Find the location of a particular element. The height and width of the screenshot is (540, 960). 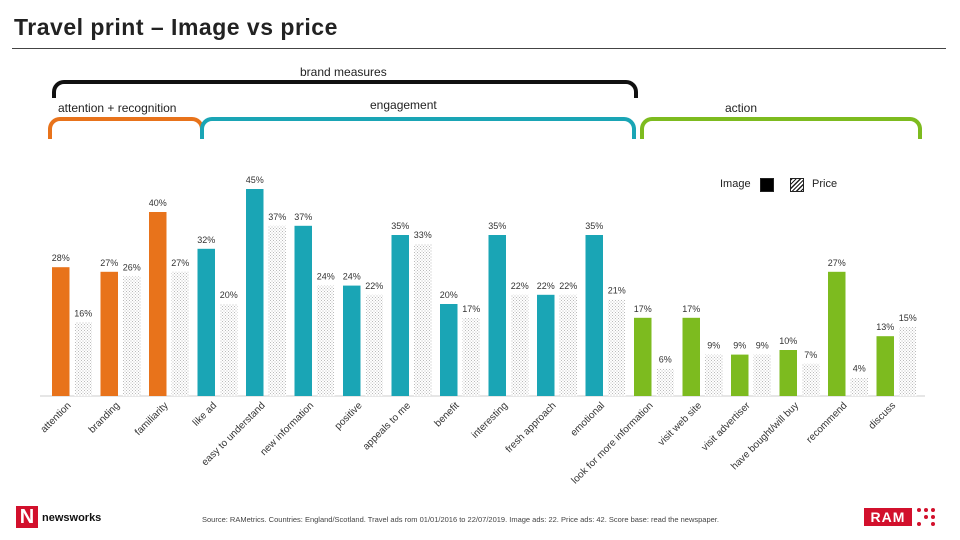

category-label-10: fresh approach is located at coordinates (531, 427).